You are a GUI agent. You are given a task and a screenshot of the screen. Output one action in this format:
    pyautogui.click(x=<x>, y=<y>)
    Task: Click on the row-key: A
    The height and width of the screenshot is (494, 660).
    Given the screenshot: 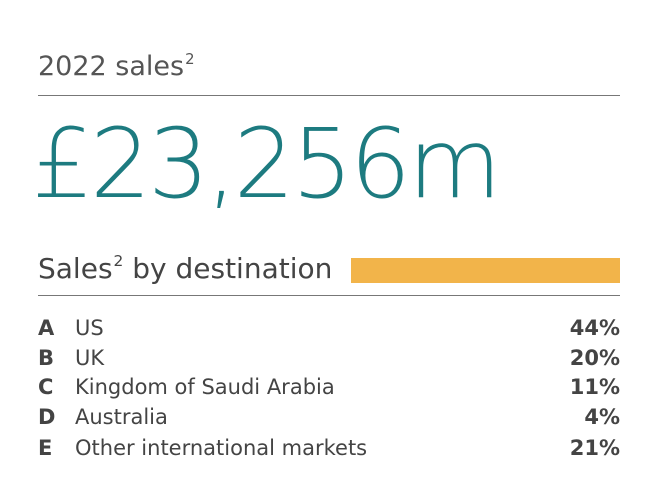 What is the action you would take?
    pyautogui.click(x=46, y=328)
    